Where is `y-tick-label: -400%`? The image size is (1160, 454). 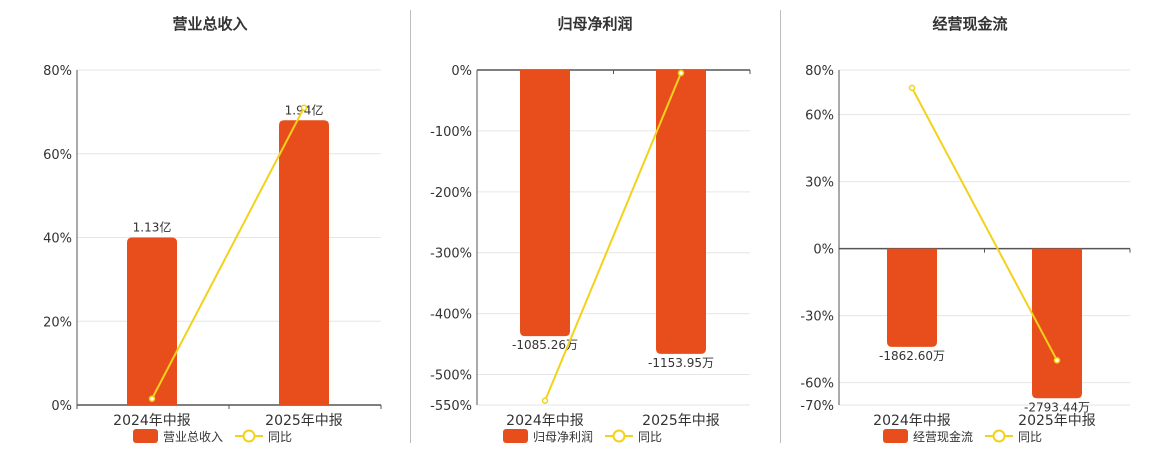 y-tick-label: -400% is located at coordinates (451, 315).